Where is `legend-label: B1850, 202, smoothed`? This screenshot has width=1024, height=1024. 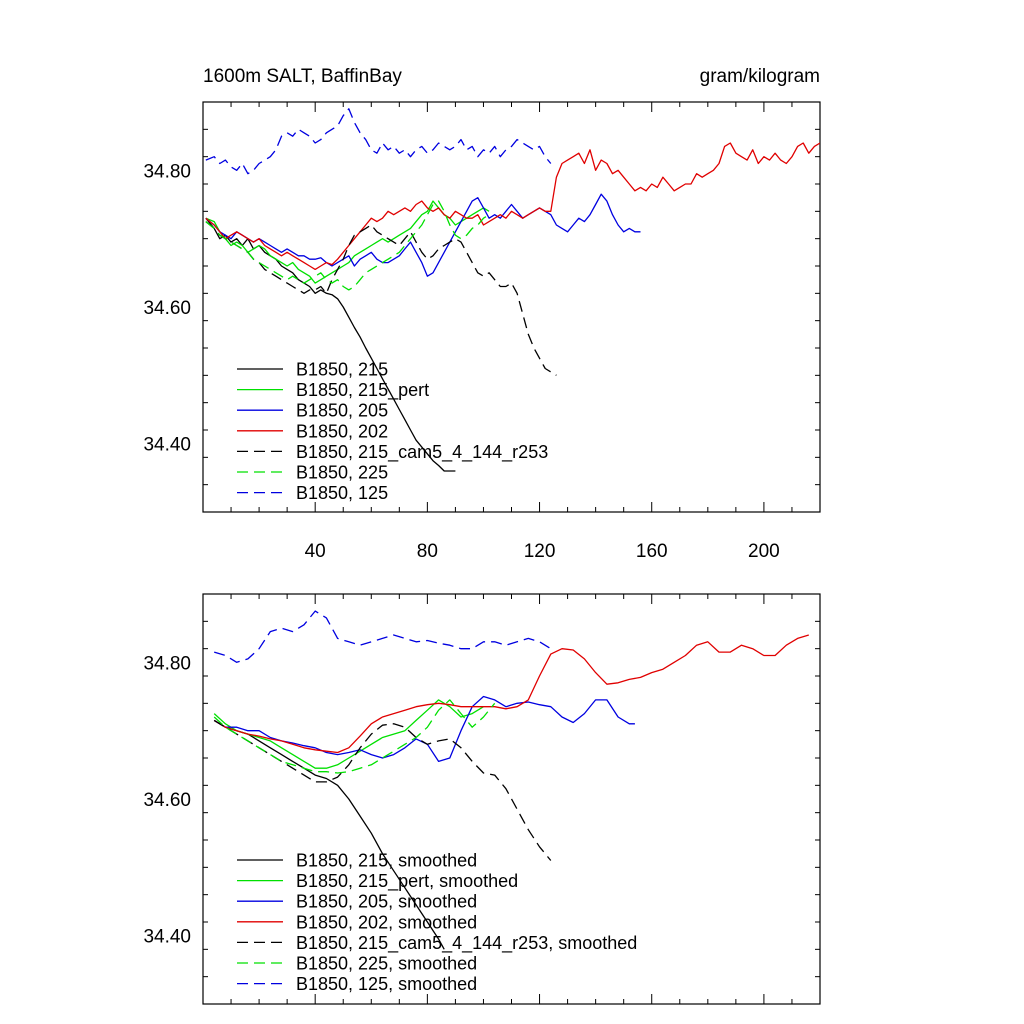 legend-label: B1850, 202, smoothed is located at coordinates (386, 922).